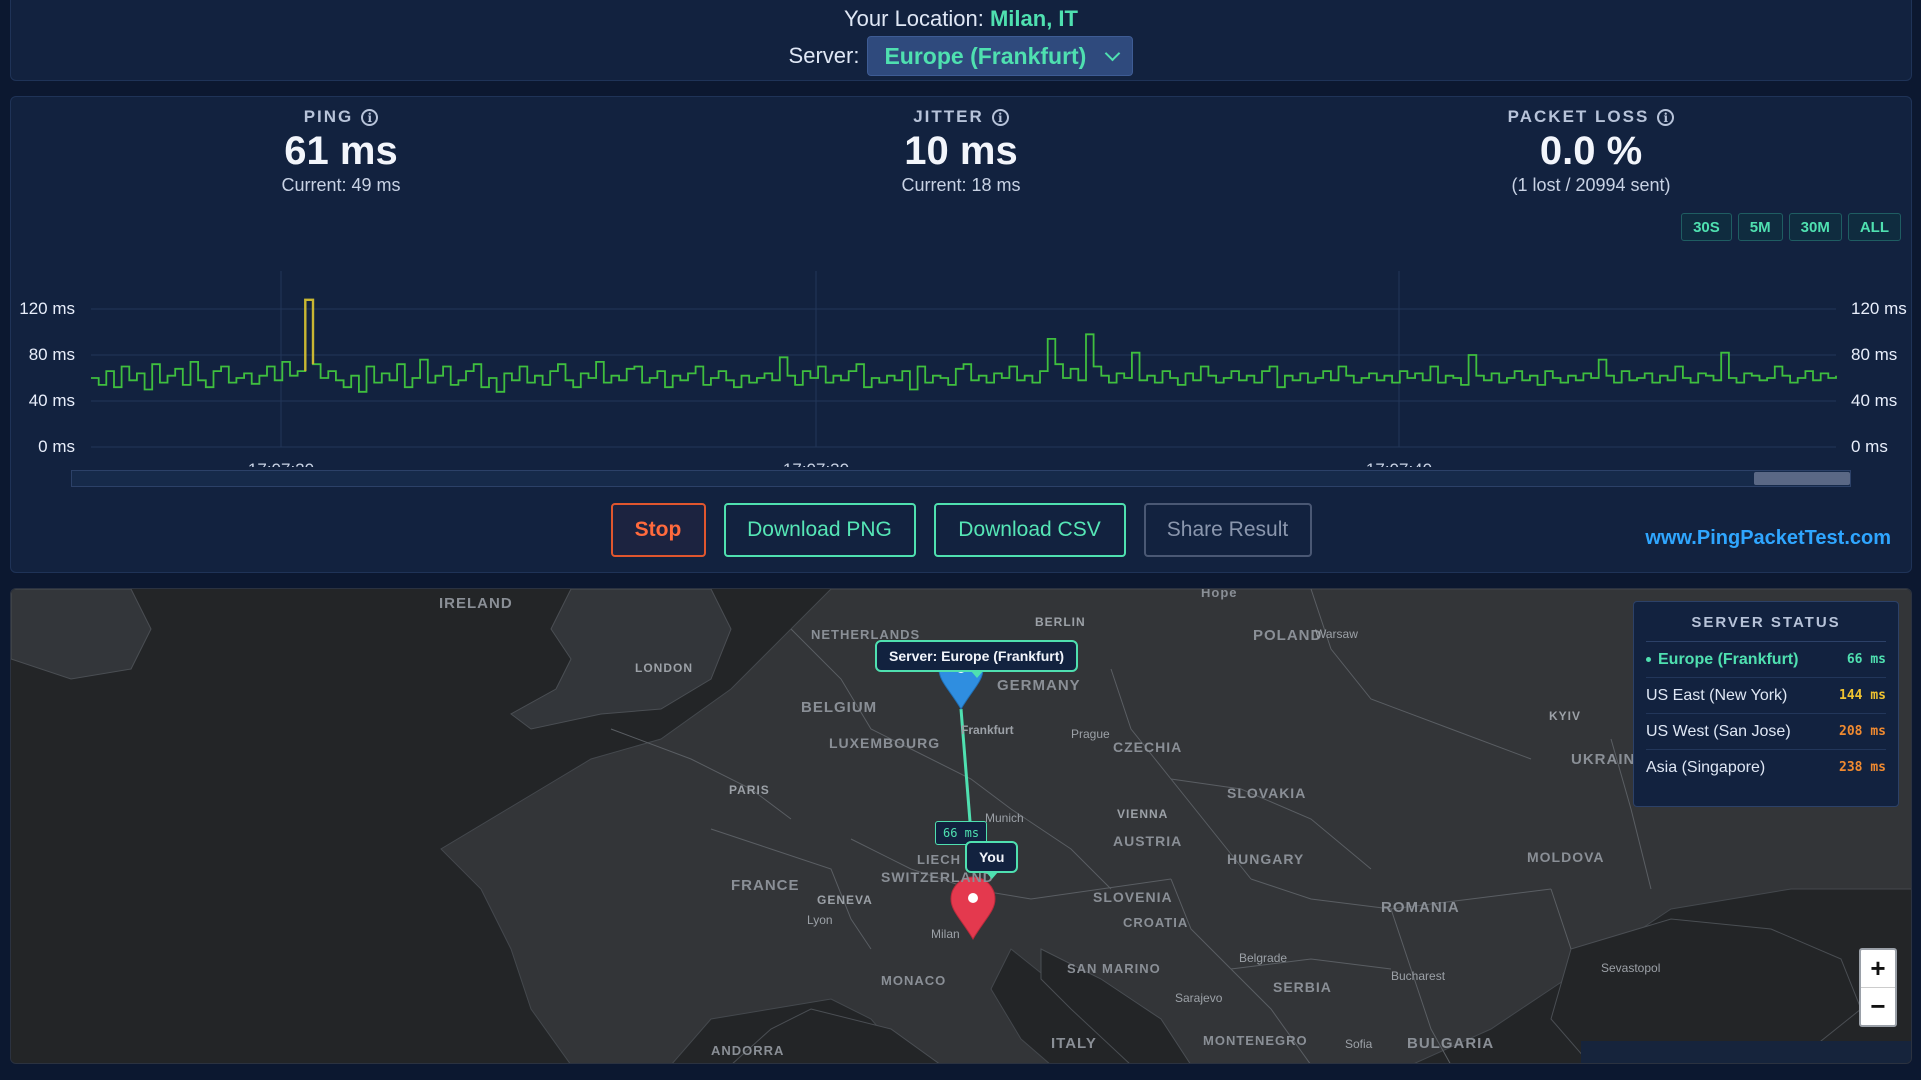 Image resolution: width=1921 pixels, height=1080 pixels. Describe the element at coordinates (992, 860) in the screenshot. I see `you-tooltip: You` at that location.